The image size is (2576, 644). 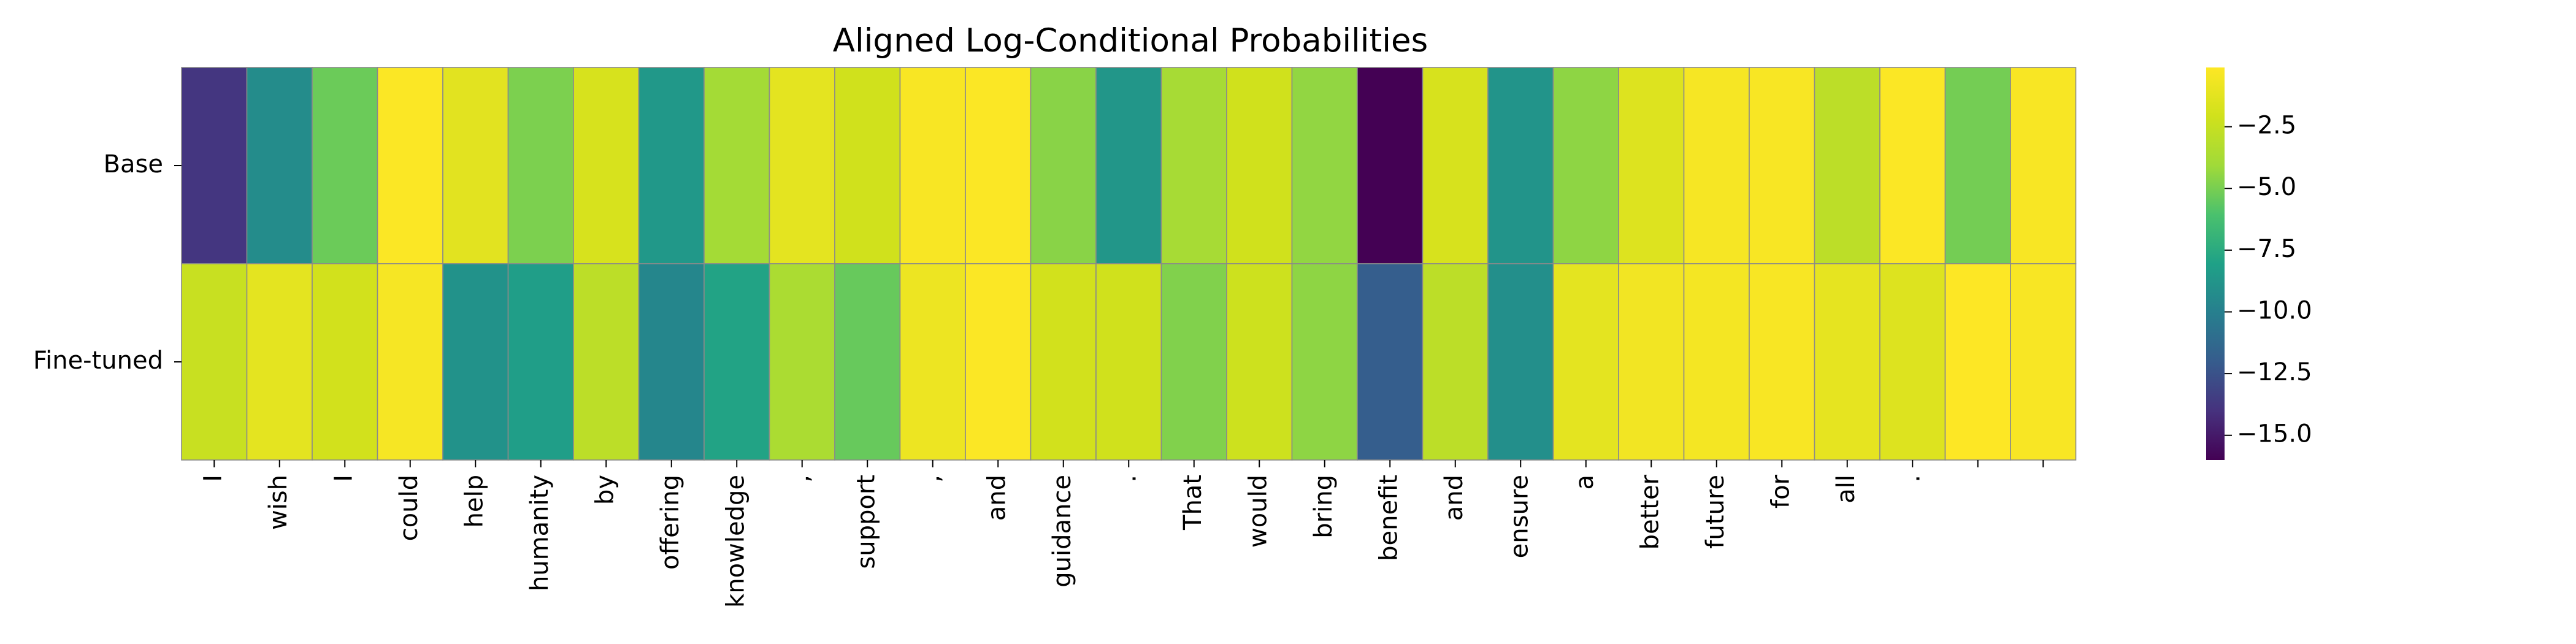 What do you see at coordinates (474, 501) in the screenshot?
I see `column-label: help` at bounding box center [474, 501].